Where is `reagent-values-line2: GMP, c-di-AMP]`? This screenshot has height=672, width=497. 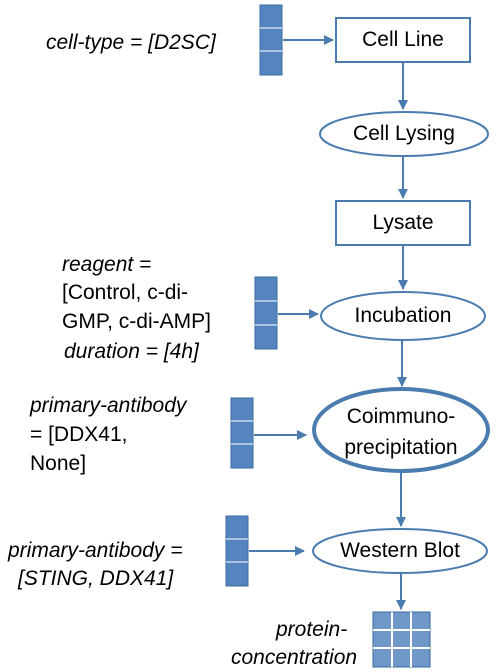
reagent-values-line2: GMP, c-di-AMP] is located at coordinates (136, 321).